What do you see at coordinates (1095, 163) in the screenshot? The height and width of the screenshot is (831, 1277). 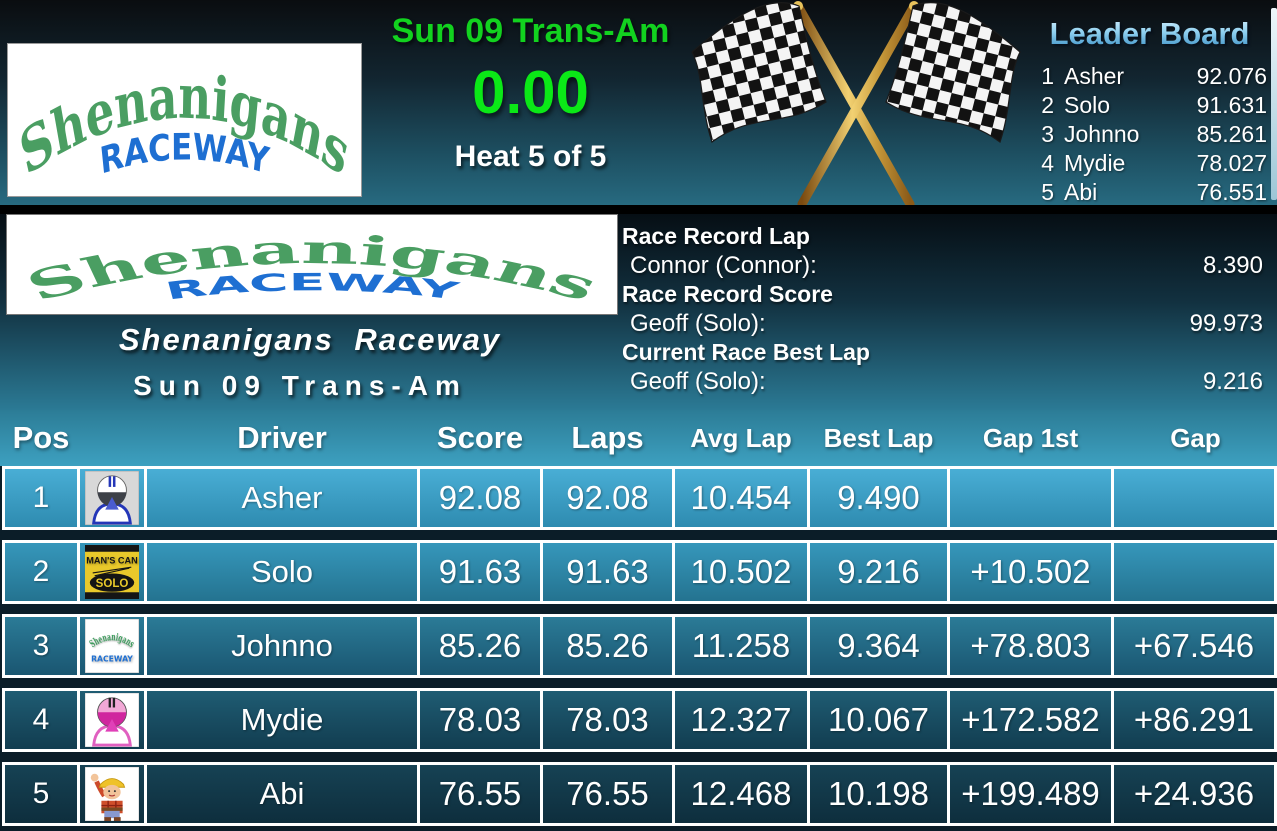 I see `leaderboard-name: Mydie` at bounding box center [1095, 163].